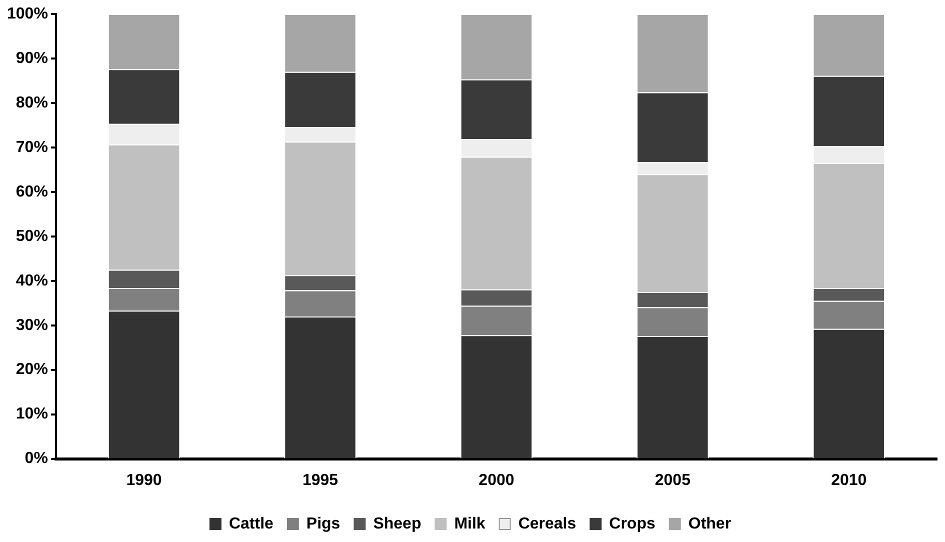 The height and width of the screenshot is (542, 945). What do you see at coordinates (32, 236) in the screenshot?
I see `y-tick-label: 50%` at bounding box center [32, 236].